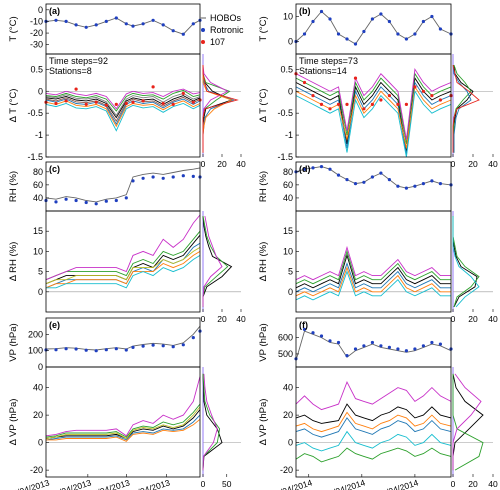 The height and width of the screenshot is (490, 500). Describe the element at coordinates (227, 484) in the screenshot. I see `hist-x-tick-label: 50` at that location.